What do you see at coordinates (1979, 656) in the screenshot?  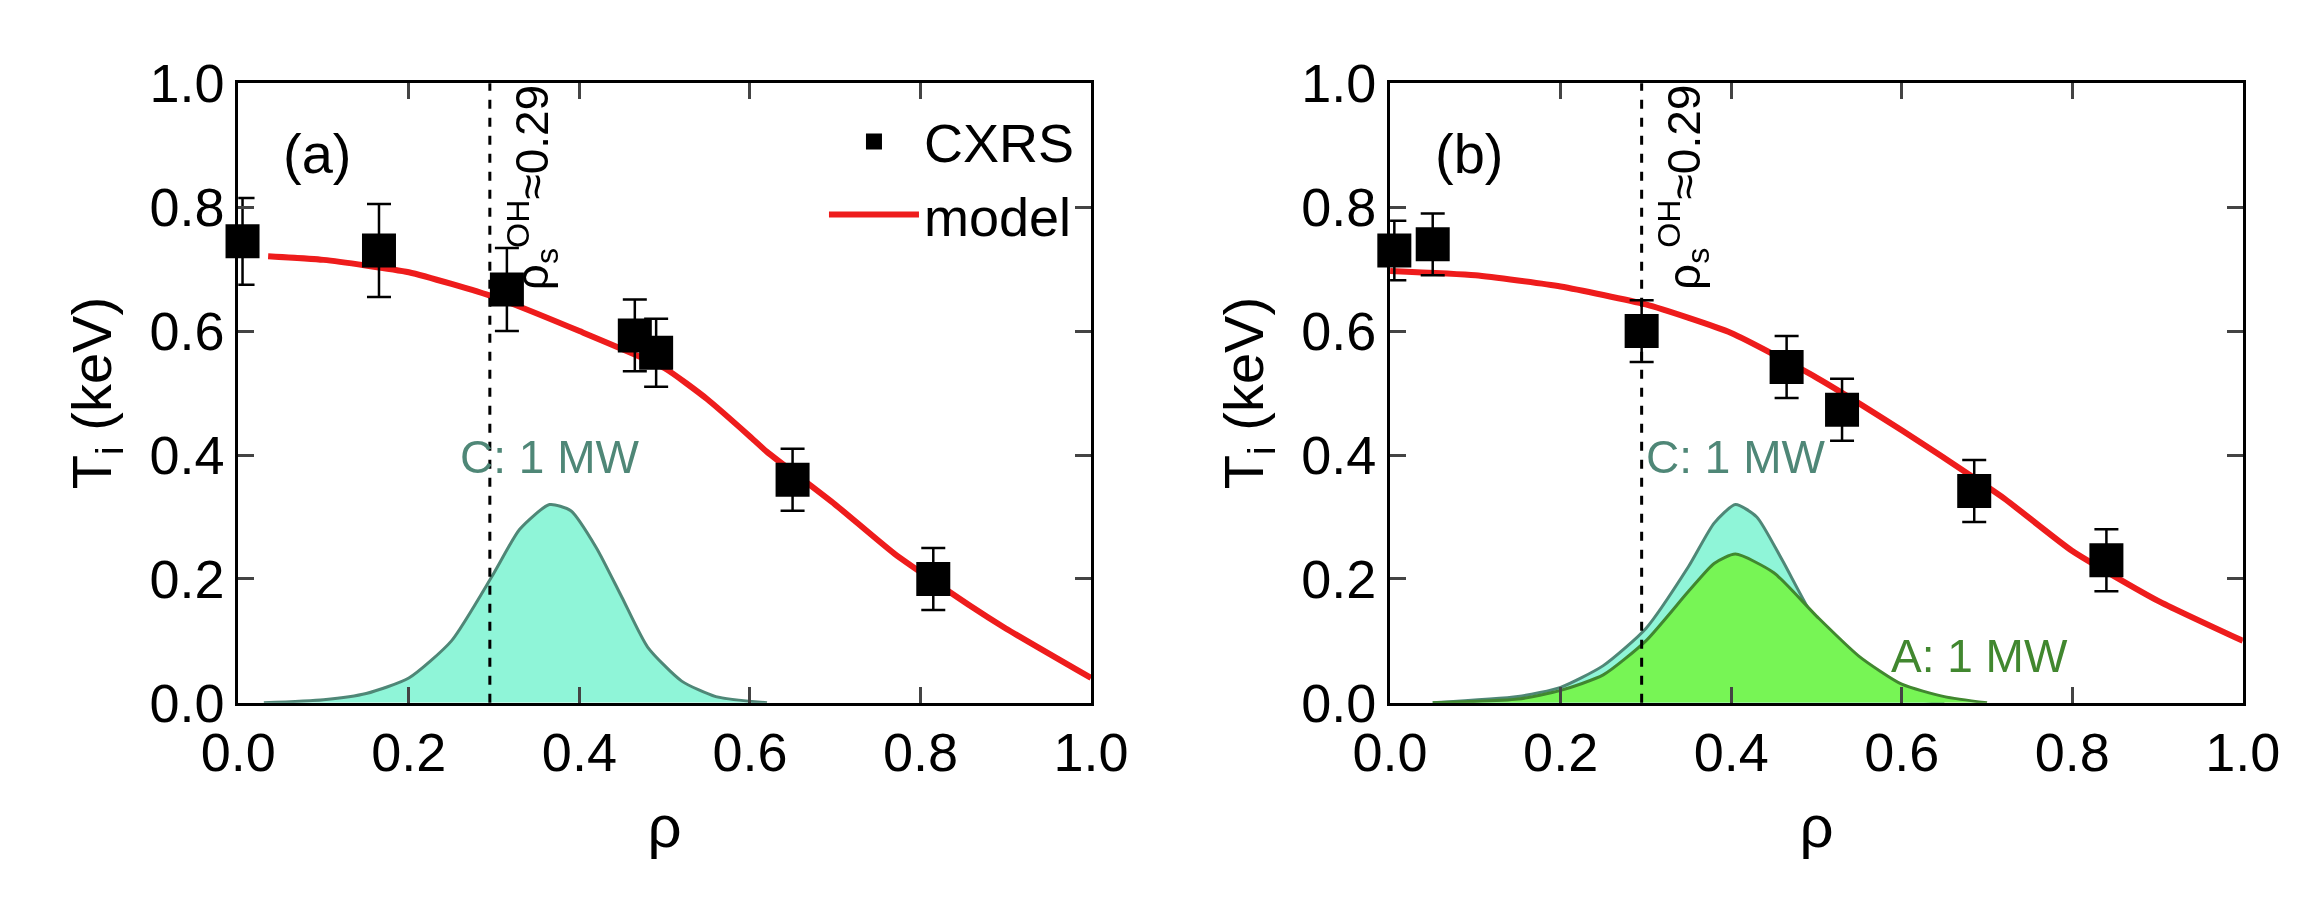 I see `series-label: A: 1 MW` at bounding box center [1979, 656].